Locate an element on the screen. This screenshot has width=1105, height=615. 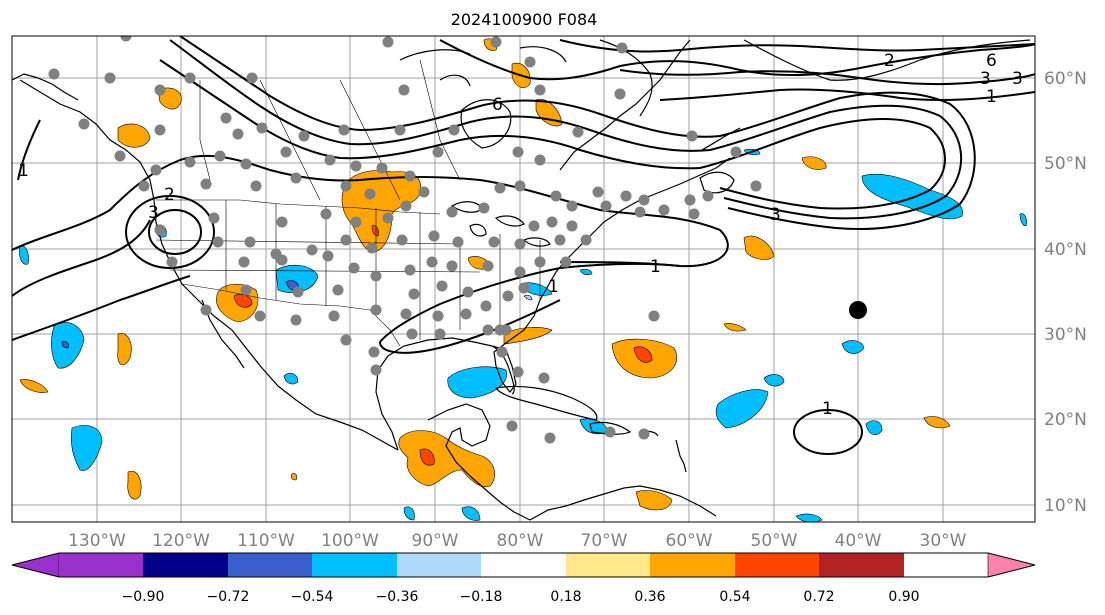
storm-marker is located at coordinates (858, 310).